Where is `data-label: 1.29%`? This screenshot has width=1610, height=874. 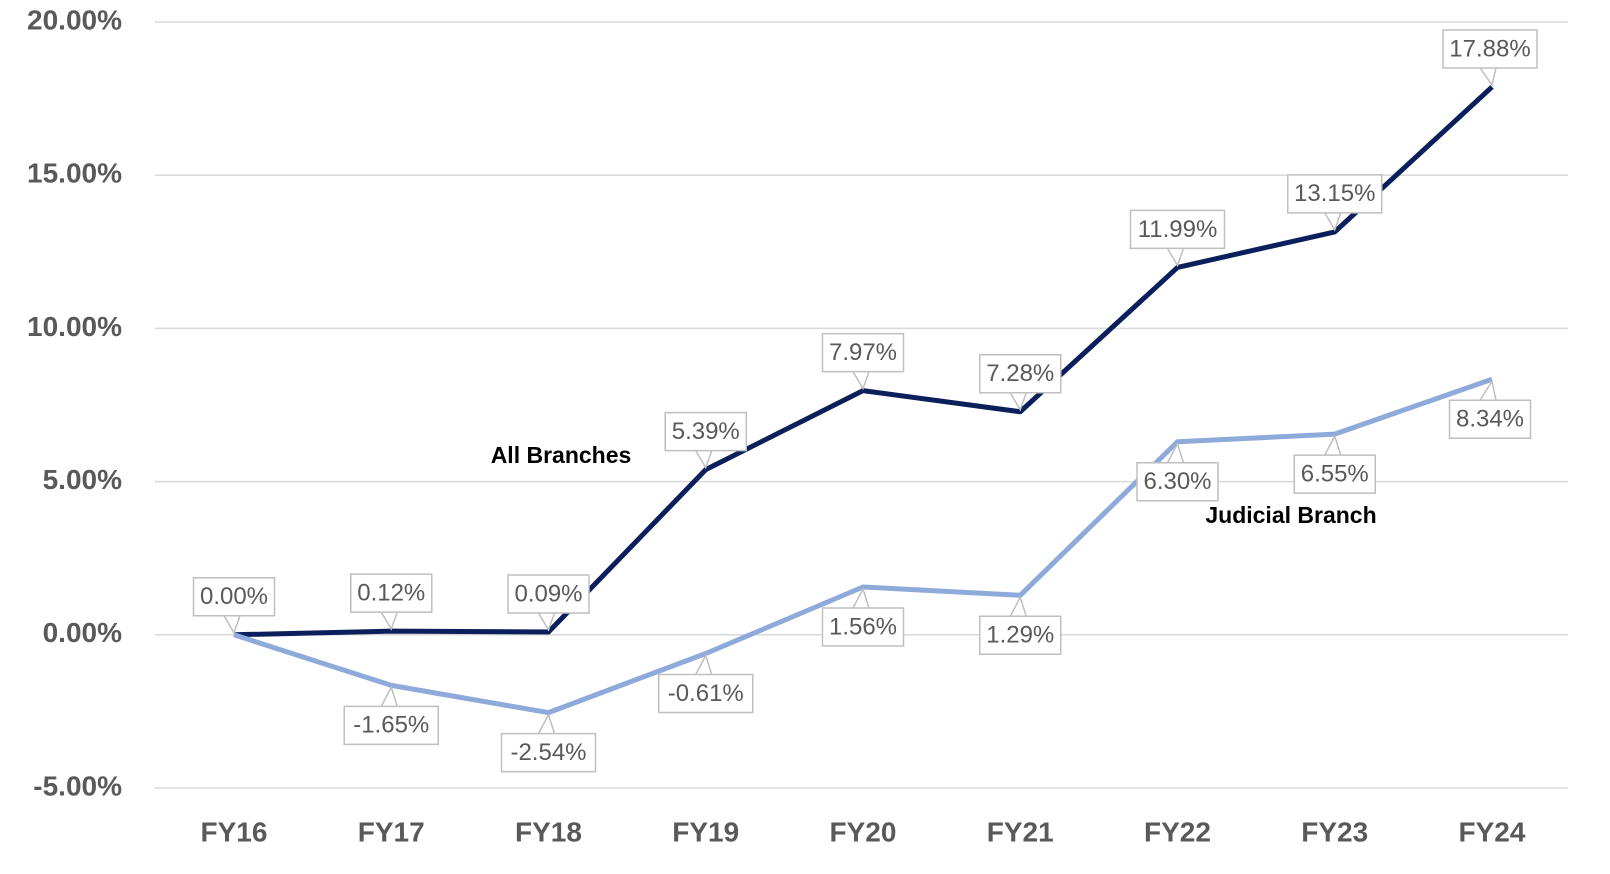
data-label: 1.29% is located at coordinates (1020, 635).